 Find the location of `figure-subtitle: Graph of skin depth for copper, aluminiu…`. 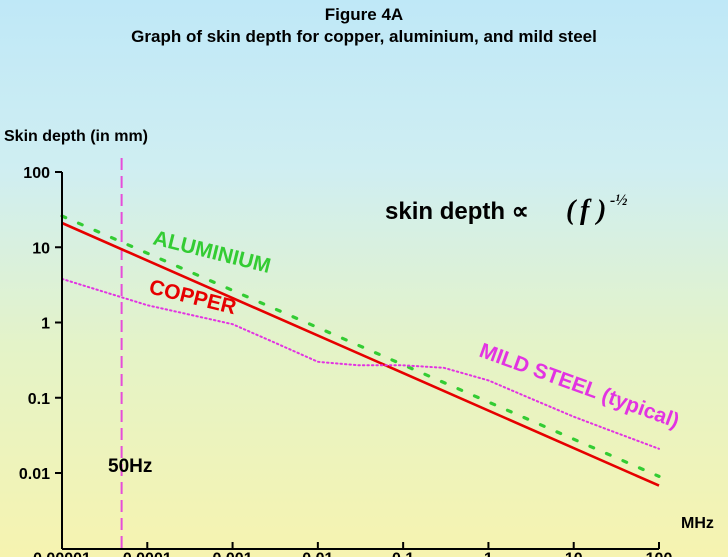

figure-subtitle: Graph of skin depth for copper, aluminiu… is located at coordinates (364, 36).